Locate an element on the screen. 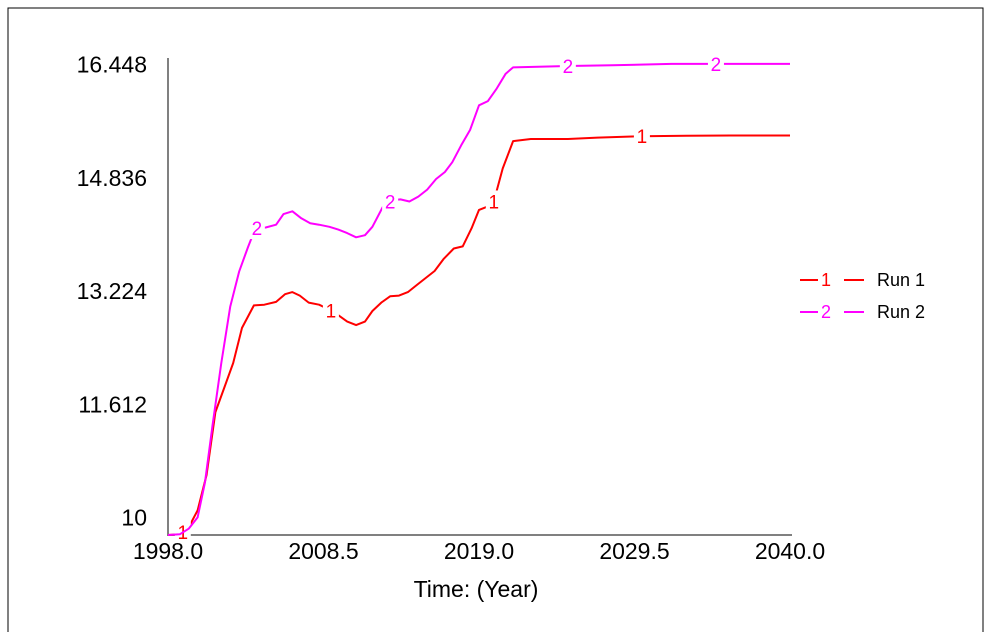 This screenshot has height=637, width=992. y-tick-label: 10 is located at coordinates (134, 517).